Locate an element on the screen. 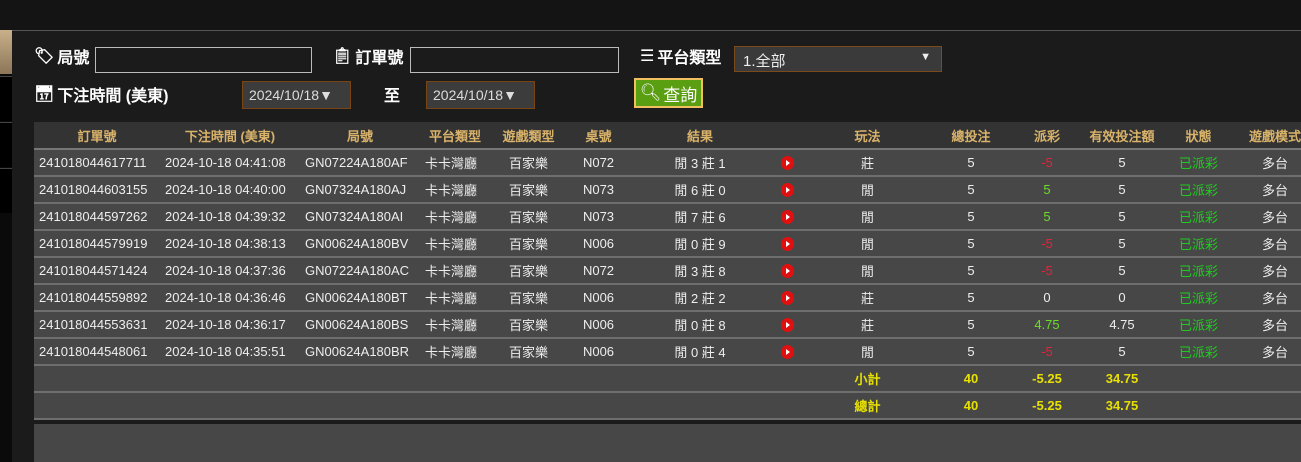 The image size is (1301, 462). table-cell: N073 is located at coordinates (598, 190).